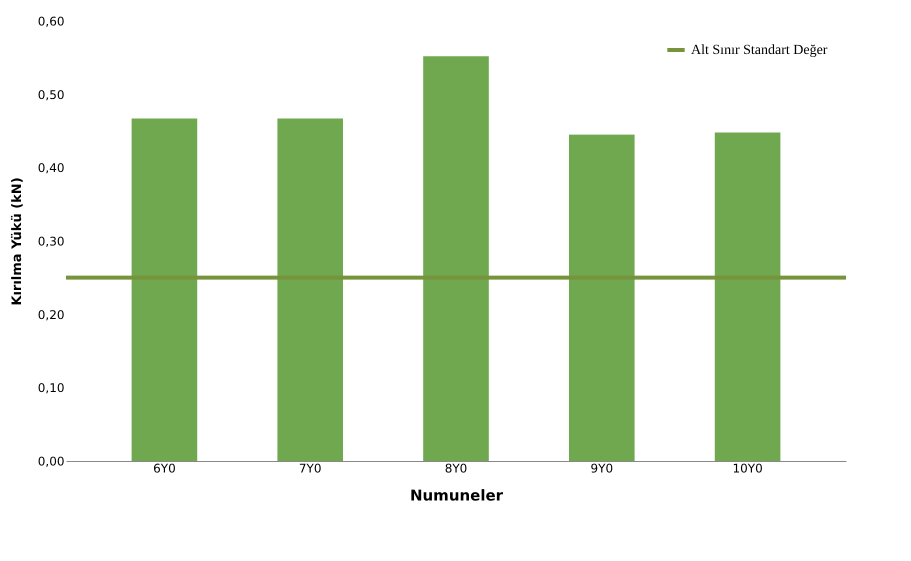  Describe the element at coordinates (602, 469) in the screenshot. I see `x-tick-label: 9Y0` at that location.